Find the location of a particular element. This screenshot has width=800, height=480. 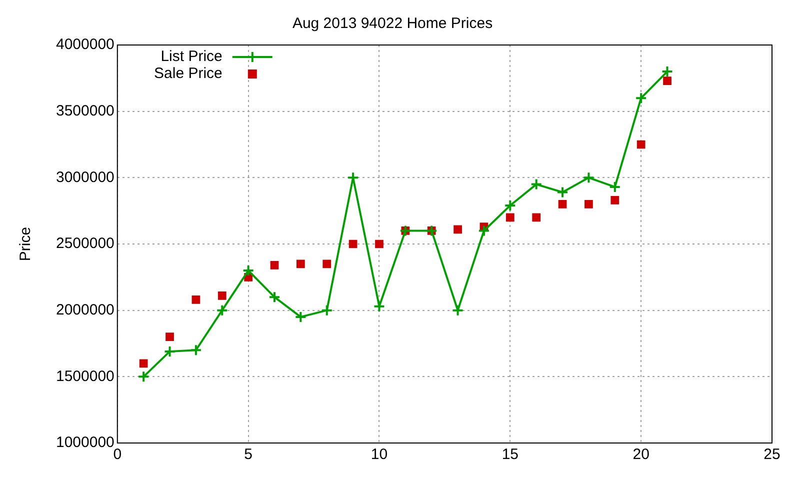

chart-title: Aug 2013 94022 Home Prices is located at coordinates (392, 23).